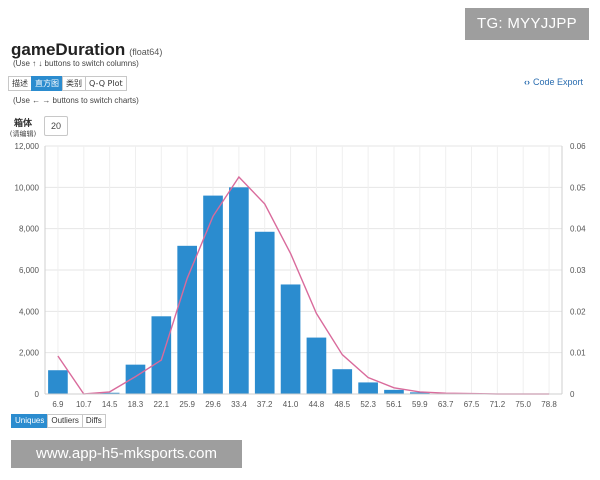 The image size is (600, 480). Describe the element at coordinates (578, 187) in the screenshot. I see `y2-tick-label: 0.05` at that location.